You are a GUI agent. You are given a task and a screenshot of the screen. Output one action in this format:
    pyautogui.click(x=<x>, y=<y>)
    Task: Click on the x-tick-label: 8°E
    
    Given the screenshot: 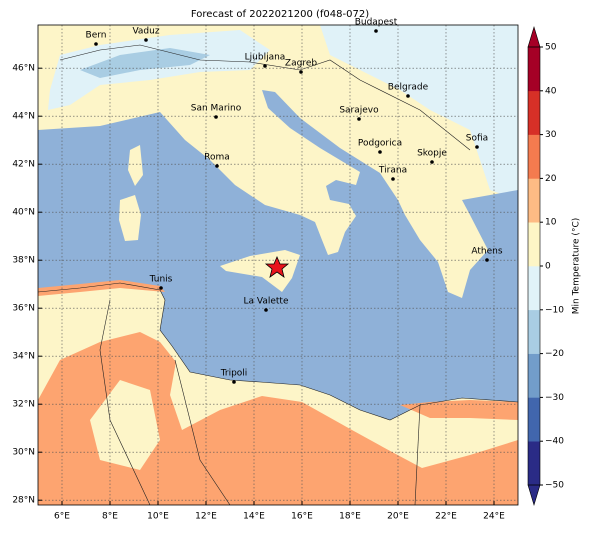 What is the action you would take?
    pyautogui.click(x=110, y=517)
    